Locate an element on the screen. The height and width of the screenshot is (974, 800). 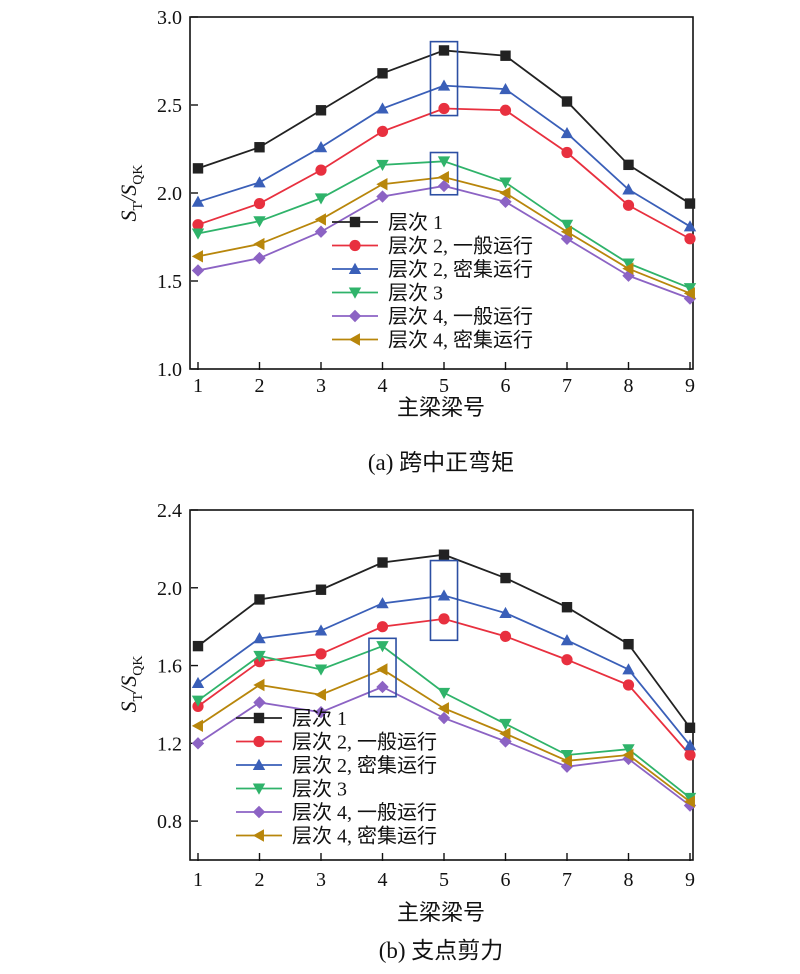
panel-a-y-tick-label: 2.0 is located at coordinates (169, 194).